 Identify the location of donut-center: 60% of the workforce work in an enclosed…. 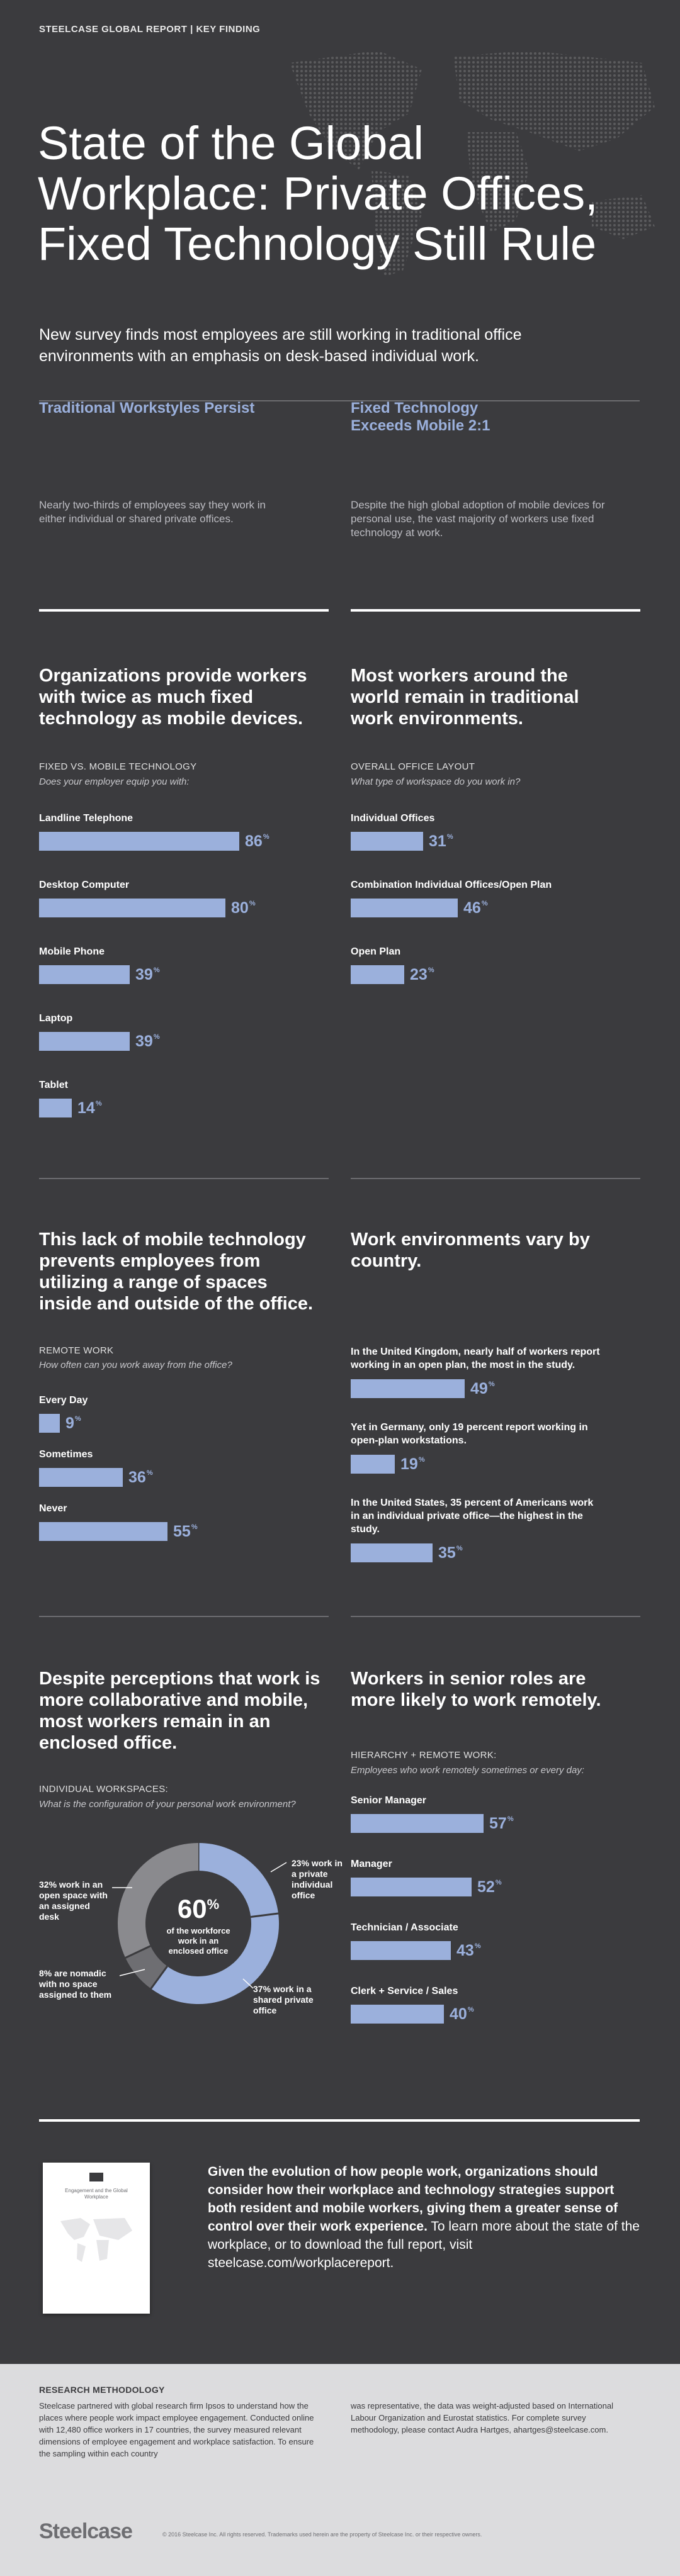
(198, 1923).